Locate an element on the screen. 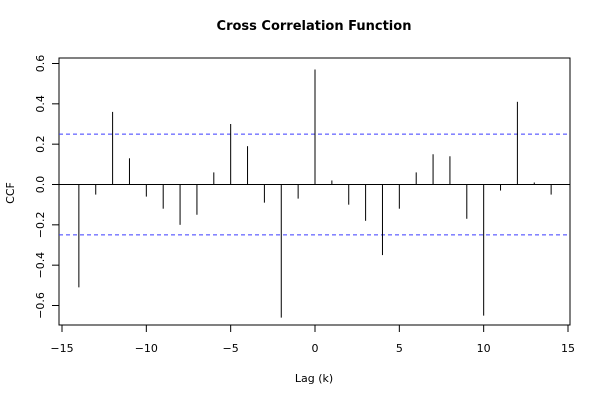 The image size is (599, 400). y-tick-label: −0.2 is located at coordinates (40, 224).